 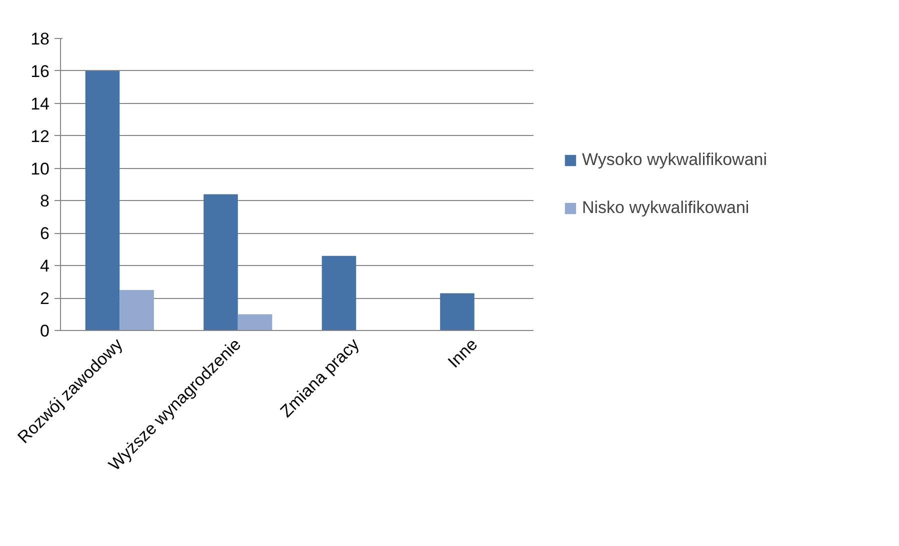 What do you see at coordinates (40, 104) in the screenshot?
I see `y-tick-label: 14` at bounding box center [40, 104].